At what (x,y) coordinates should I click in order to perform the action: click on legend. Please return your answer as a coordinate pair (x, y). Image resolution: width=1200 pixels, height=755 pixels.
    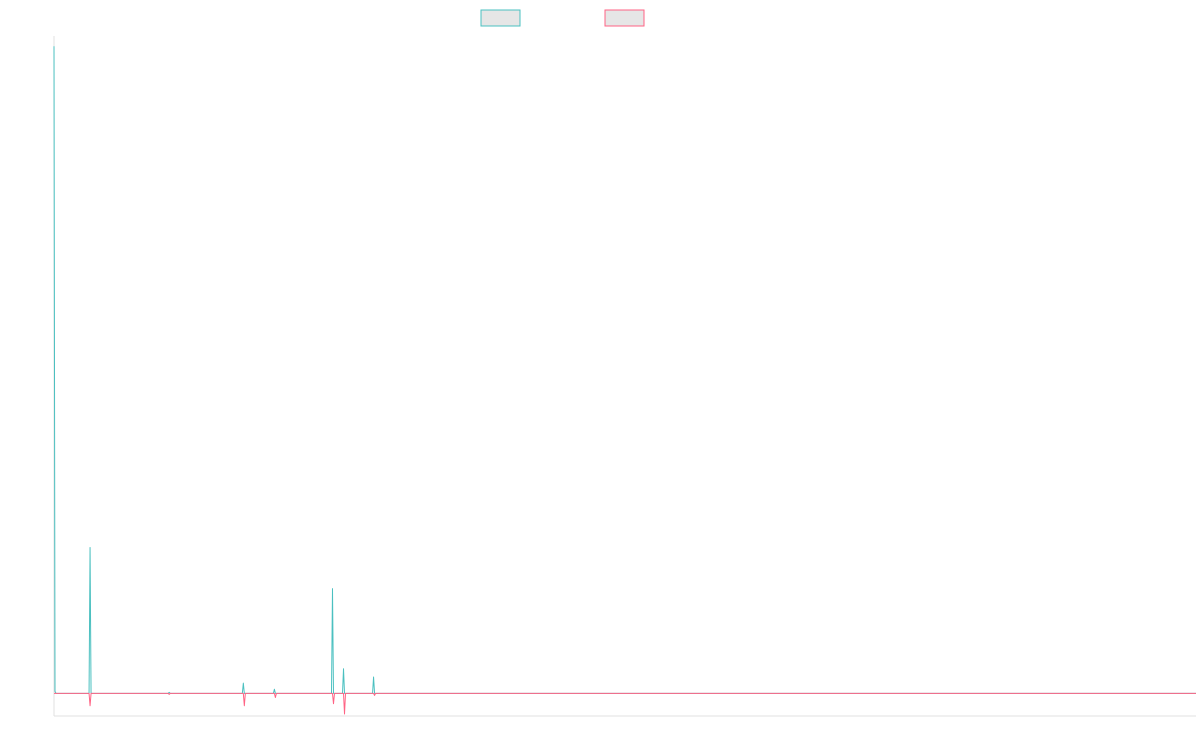
    Looking at the image, I should click on (562, 18).